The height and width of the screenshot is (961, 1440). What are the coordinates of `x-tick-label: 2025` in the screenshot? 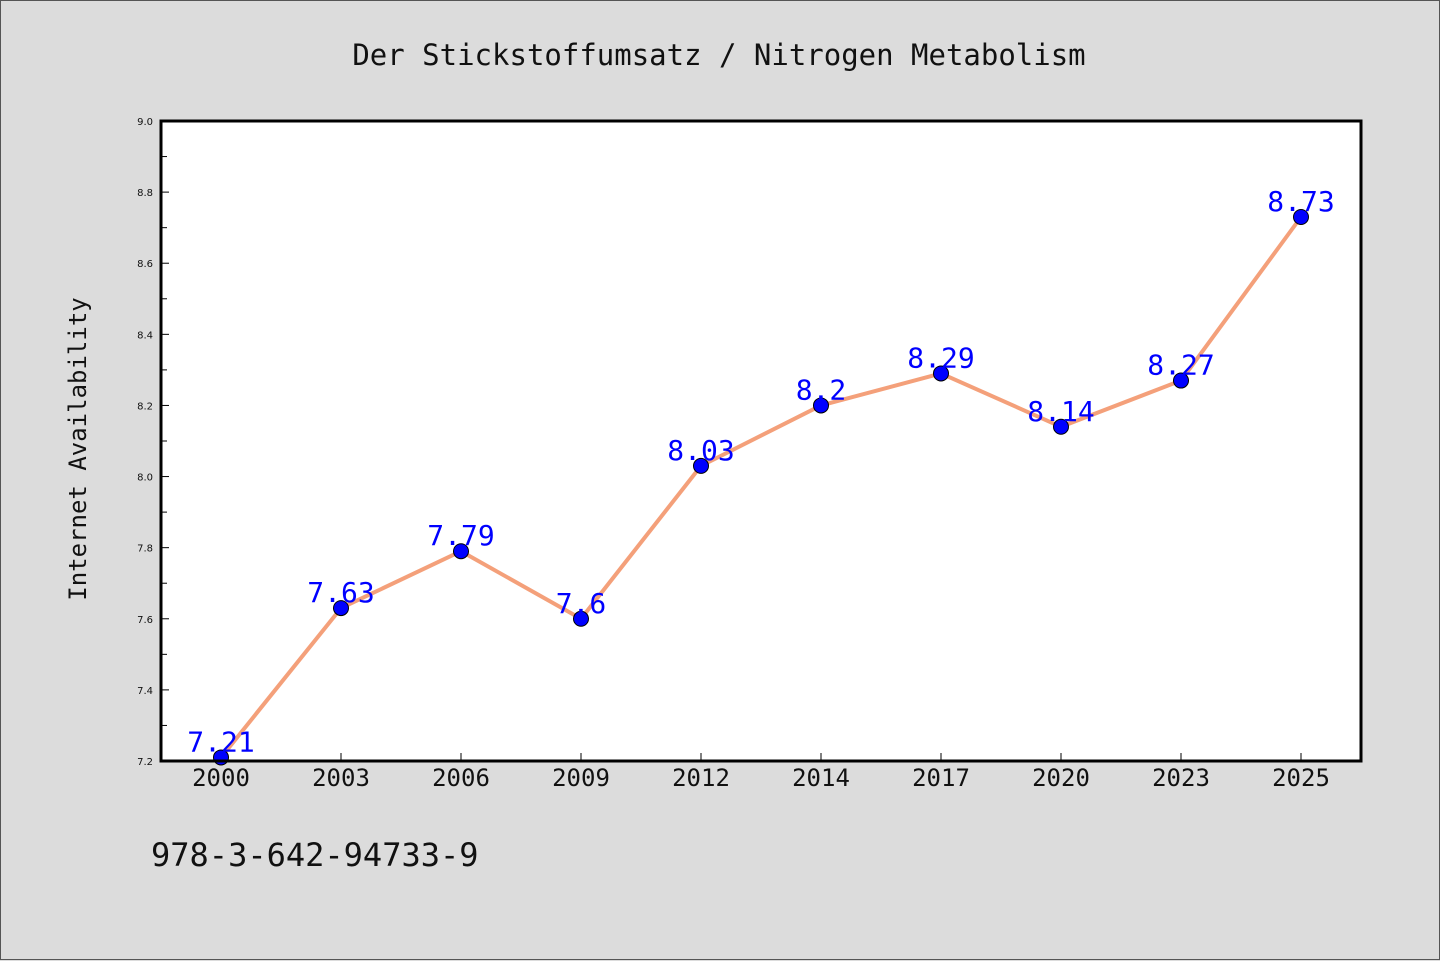 It's located at (1301, 778).